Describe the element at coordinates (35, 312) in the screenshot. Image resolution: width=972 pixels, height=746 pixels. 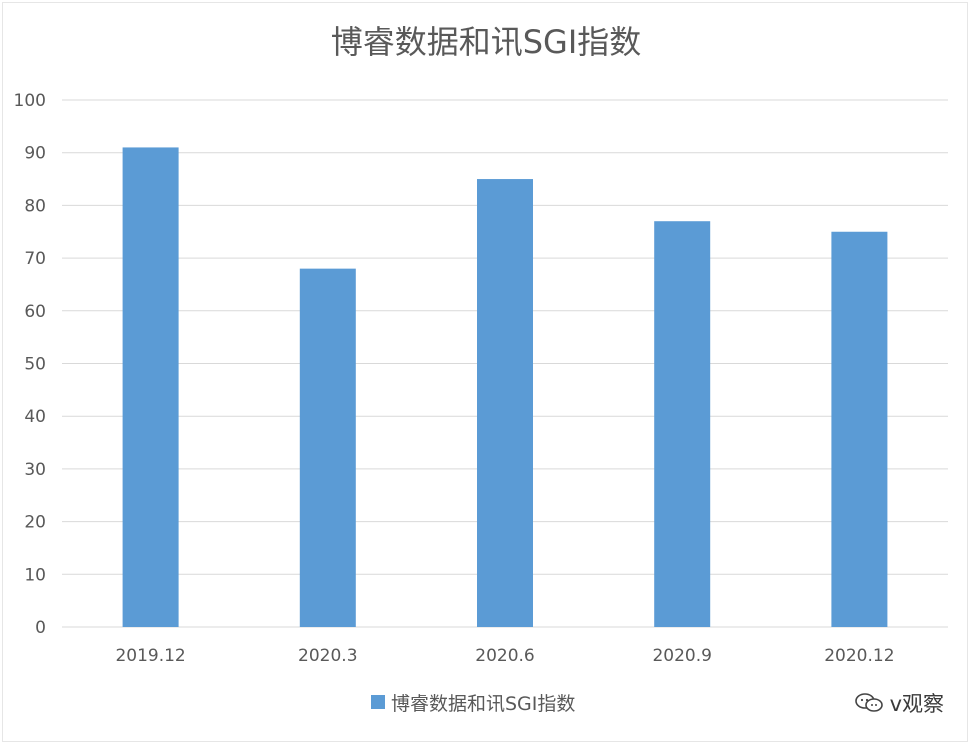
I see `y-tick-label: 60` at that location.